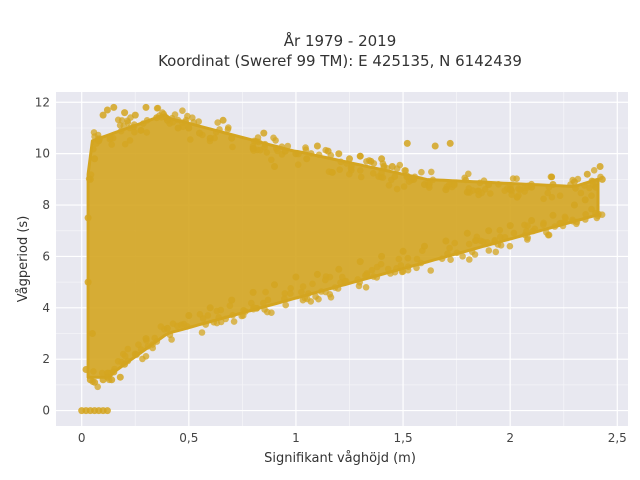 The image size is (640, 480). I want to click on y-tick-label: 2, so click(46, 359).